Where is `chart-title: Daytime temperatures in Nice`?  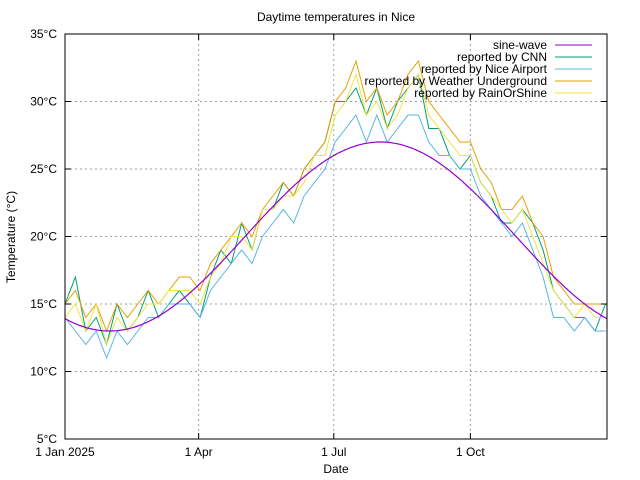
chart-title: Daytime temperatures in Nice is located at coordinates (336, 17).